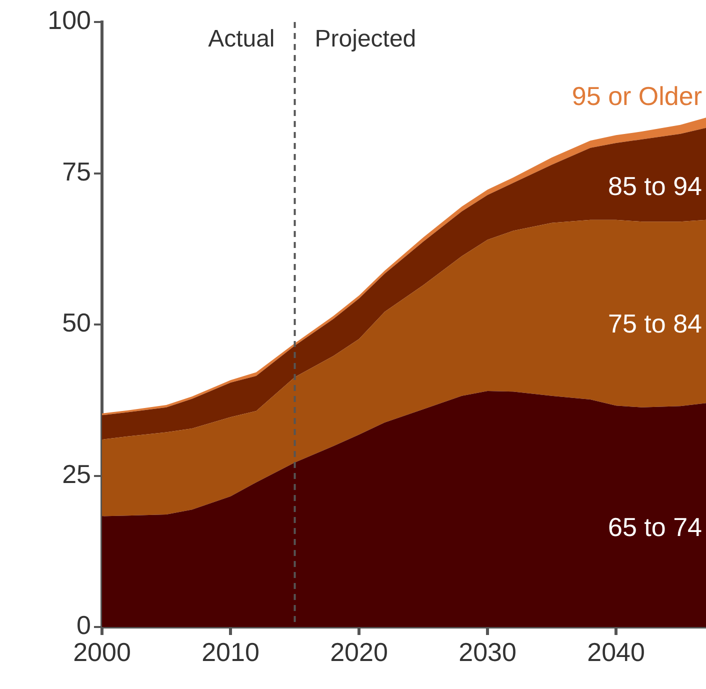 Image resolution: width=706 pixels, height=689 pixels. I want to click on y-tick-label: 50, so click(76, 323).